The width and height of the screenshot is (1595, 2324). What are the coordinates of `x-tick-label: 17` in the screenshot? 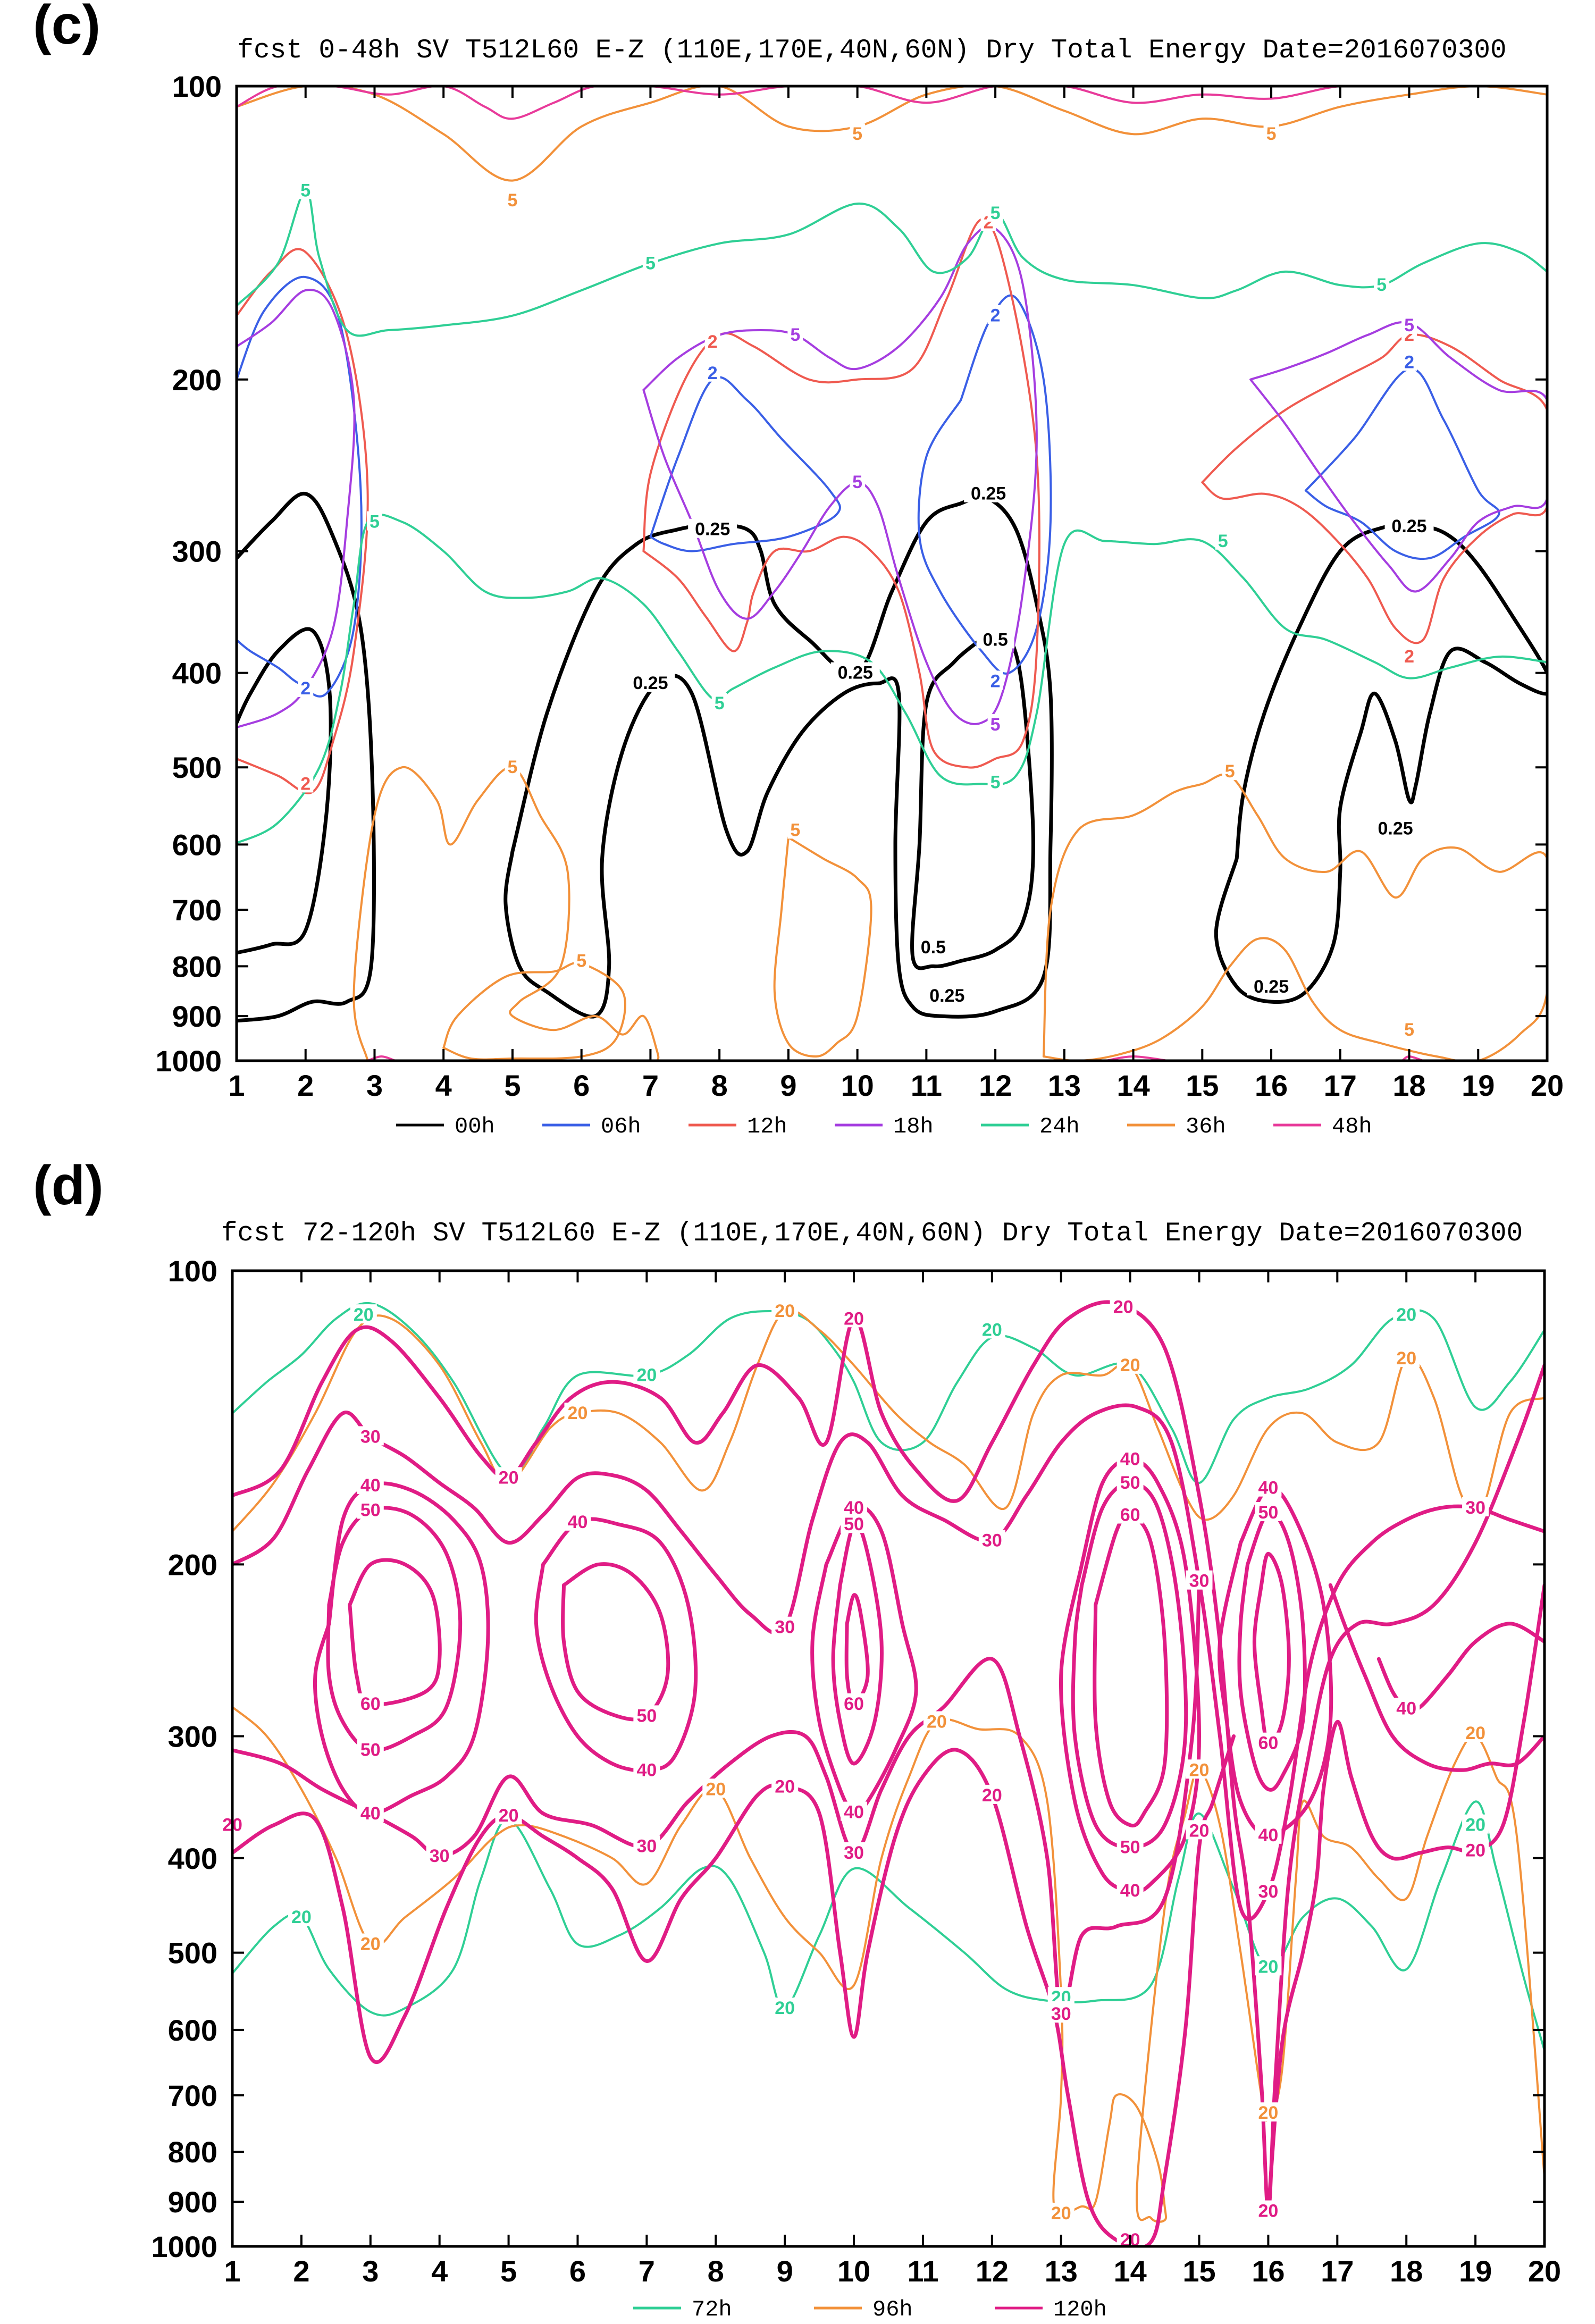 It's located at (1337, 2271).